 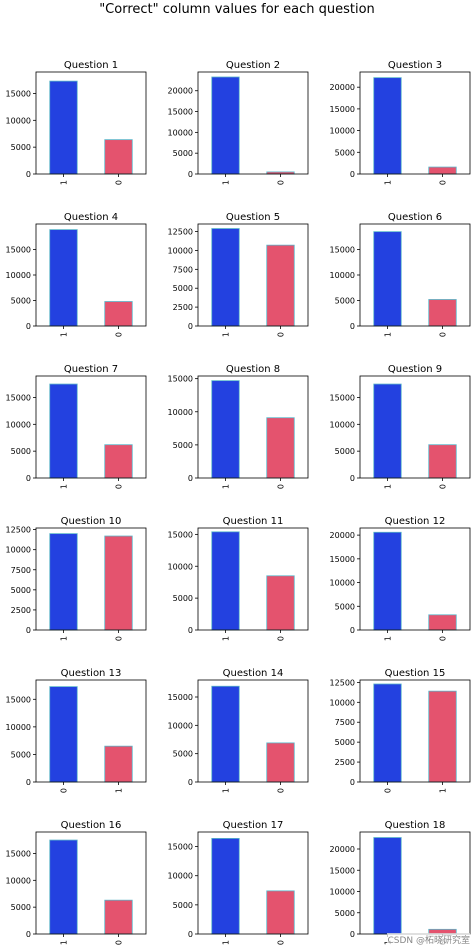 I want to click on subplot-question-3: 0 5000 10000 15000 20000 1 0 Question 3, so click(x=400, y=122).